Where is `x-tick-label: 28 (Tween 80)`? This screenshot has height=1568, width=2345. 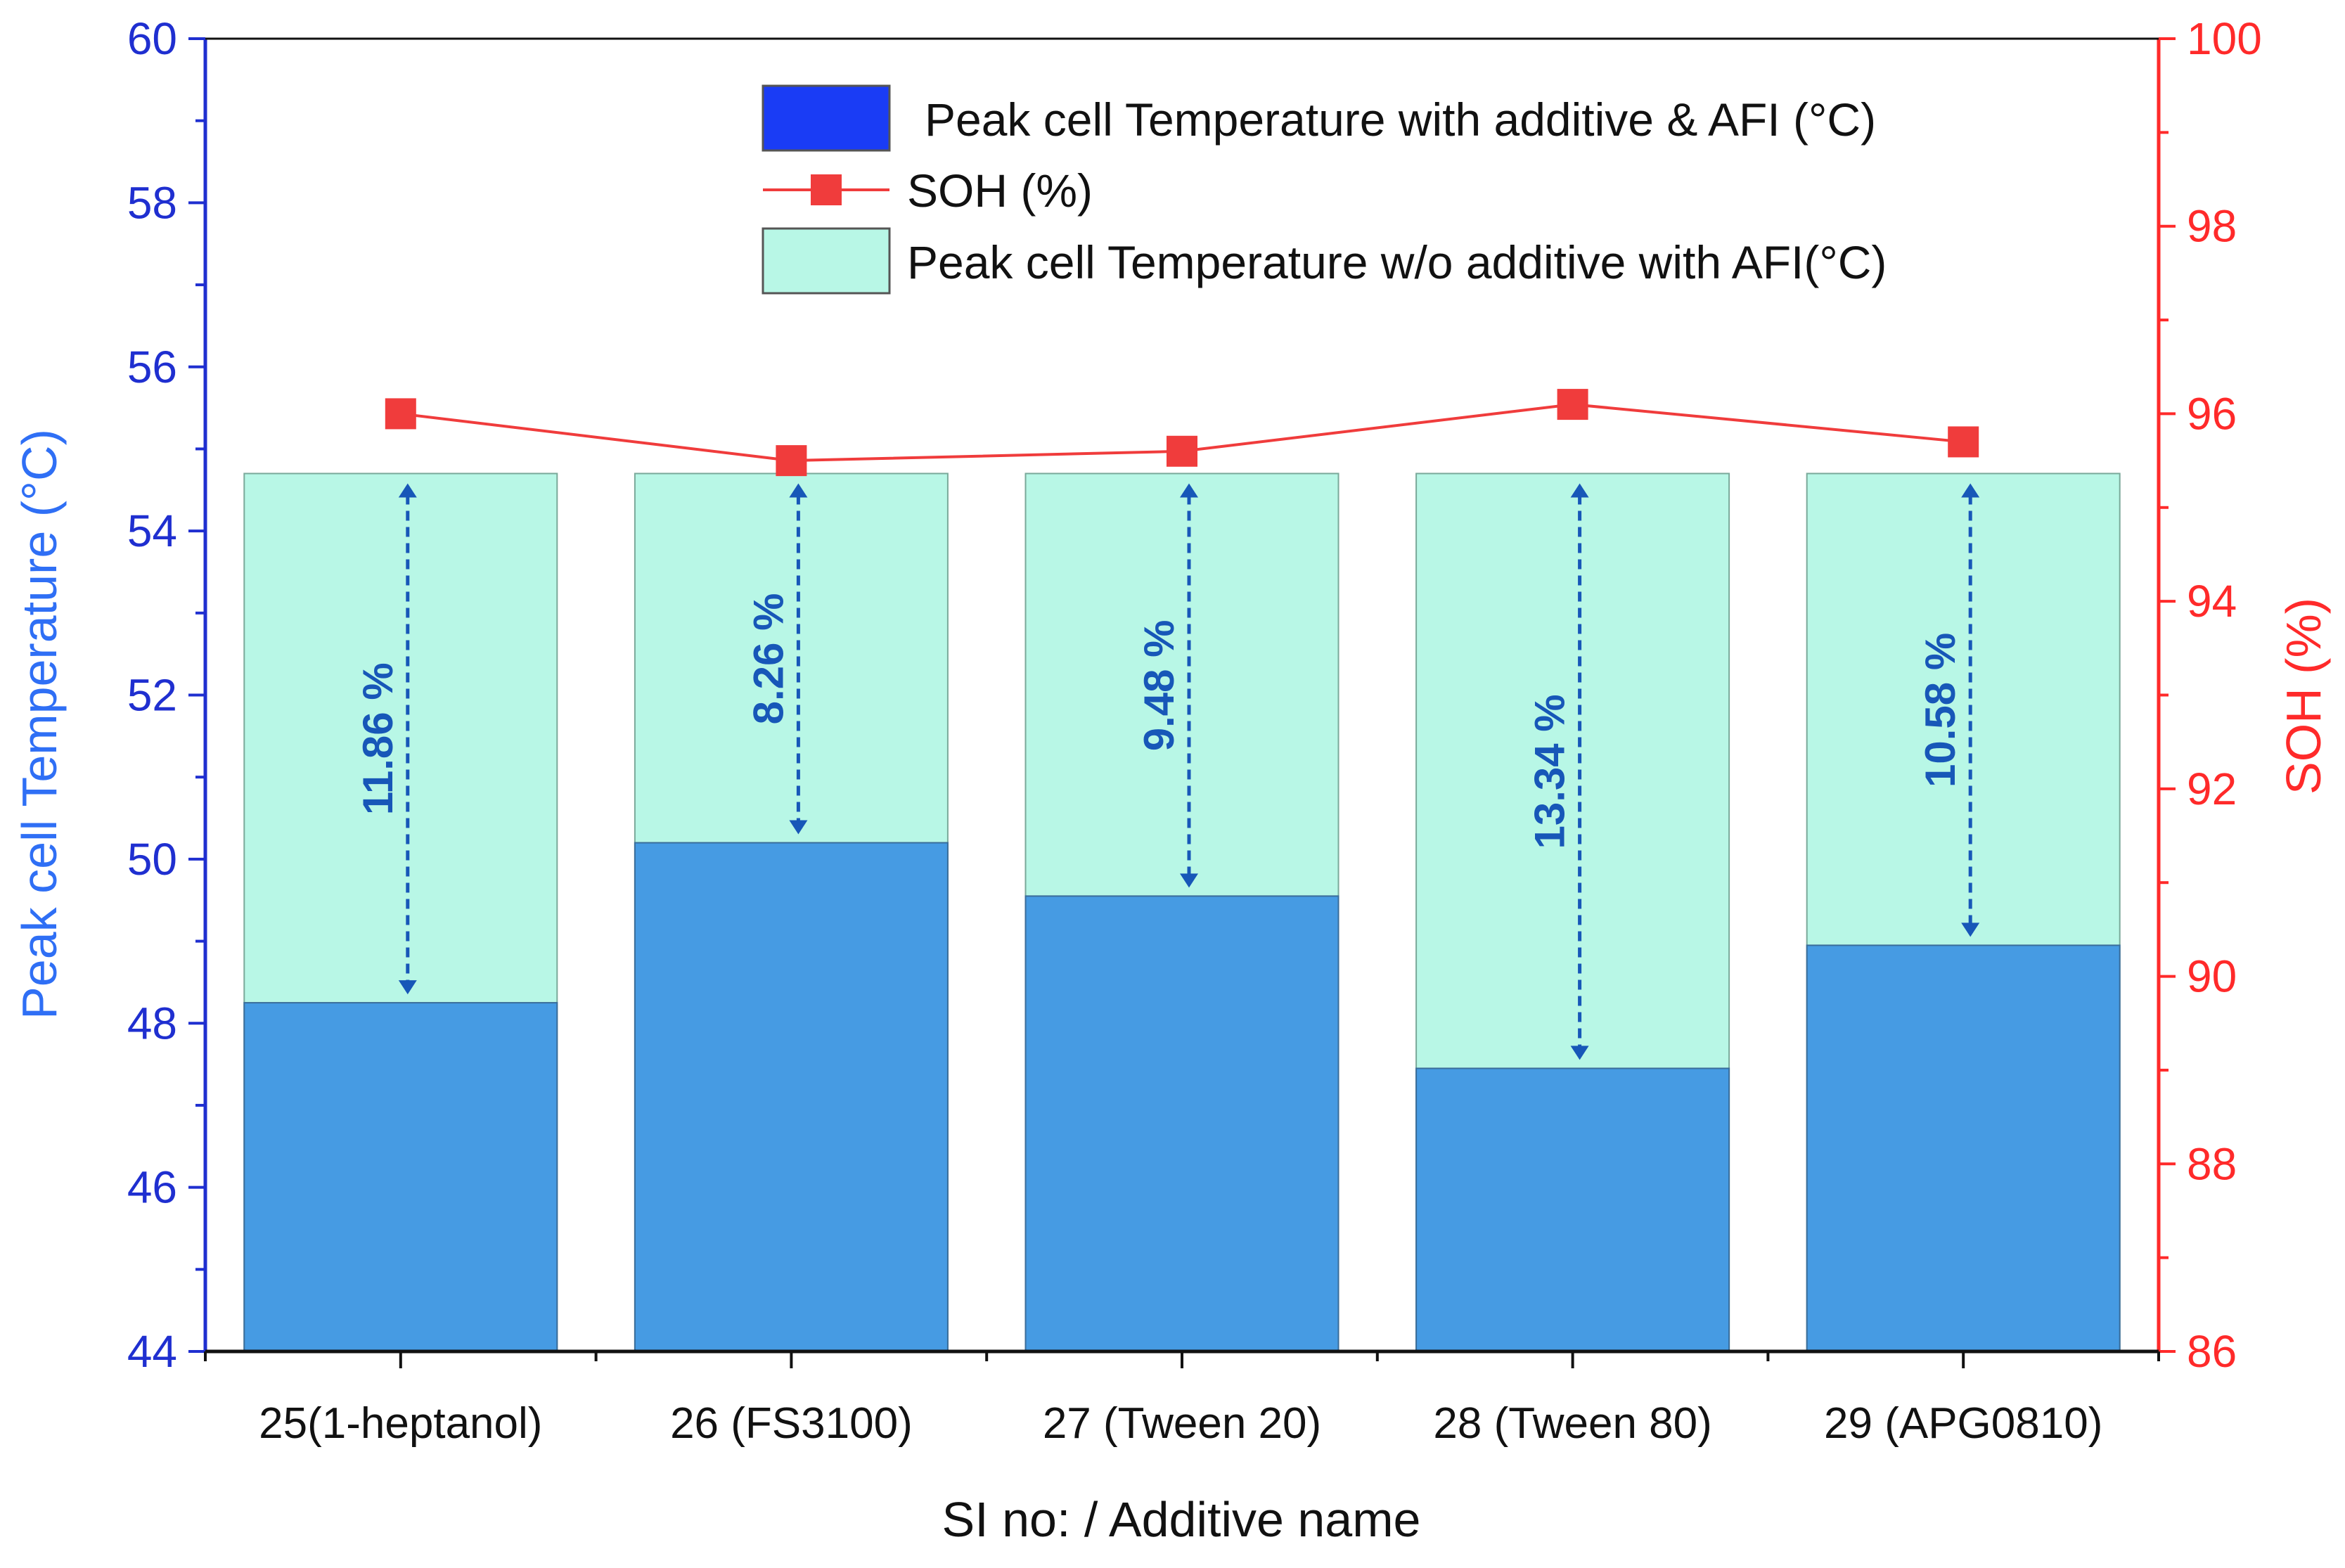
x-tick-label: 28 (Tween 80) is located at coordinates (1572, 1423).